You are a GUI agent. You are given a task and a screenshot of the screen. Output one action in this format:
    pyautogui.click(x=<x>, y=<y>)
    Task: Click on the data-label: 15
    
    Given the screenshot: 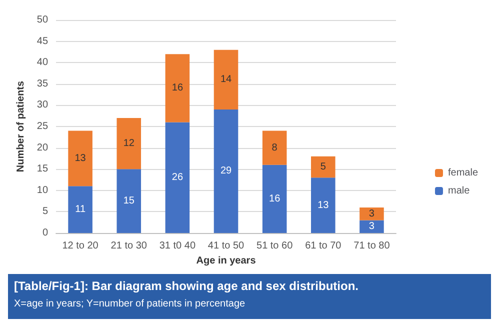 What is the action you would take?
    pyautogui.click(x=129, y=201)
    